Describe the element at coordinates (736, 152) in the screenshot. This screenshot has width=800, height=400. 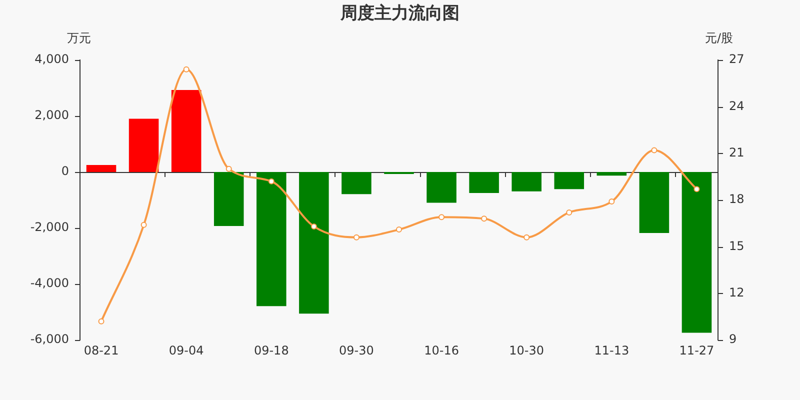
I see `y2-tick-label: 21` at that location.